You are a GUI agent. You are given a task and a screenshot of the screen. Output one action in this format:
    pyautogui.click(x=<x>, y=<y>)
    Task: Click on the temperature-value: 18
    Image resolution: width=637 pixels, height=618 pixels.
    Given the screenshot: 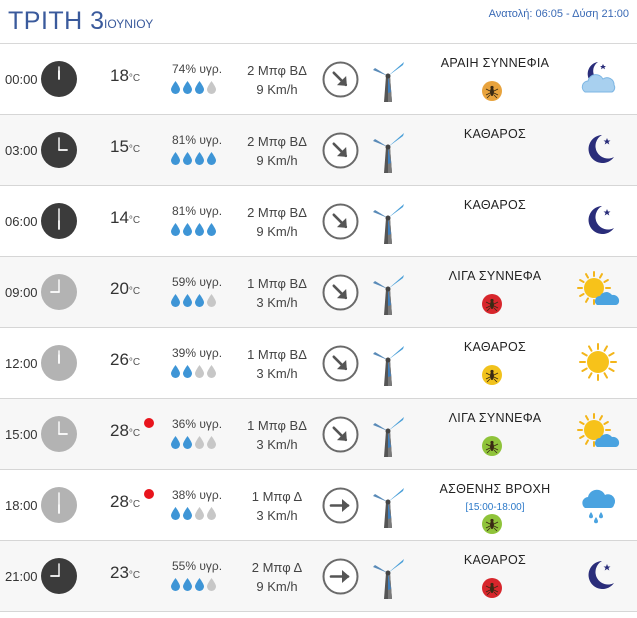 What is the action you would take?
    pyautogui.click(x=119, y=75)
    